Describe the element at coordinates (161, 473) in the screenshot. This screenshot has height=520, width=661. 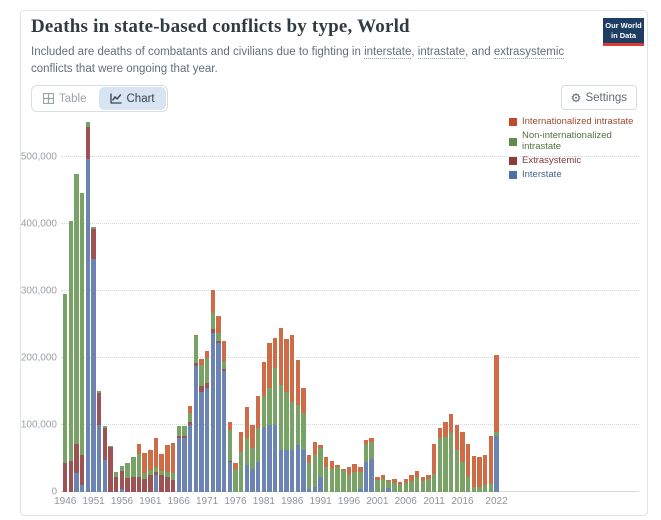
I see `bar-1963` at that location.